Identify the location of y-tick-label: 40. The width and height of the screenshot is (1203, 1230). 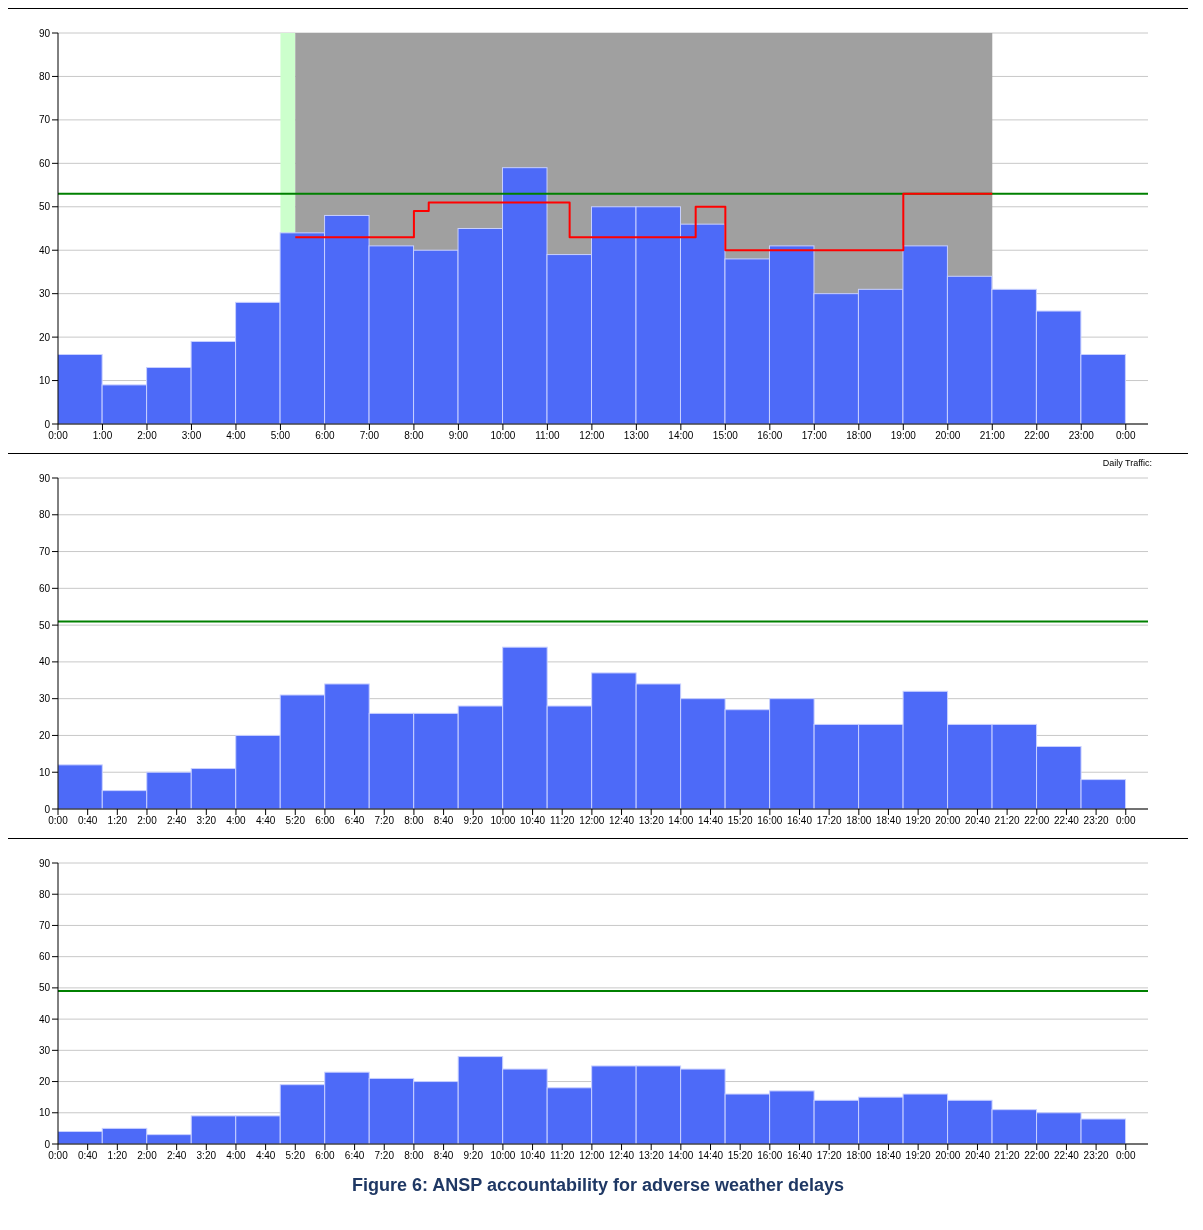
(44, 662).